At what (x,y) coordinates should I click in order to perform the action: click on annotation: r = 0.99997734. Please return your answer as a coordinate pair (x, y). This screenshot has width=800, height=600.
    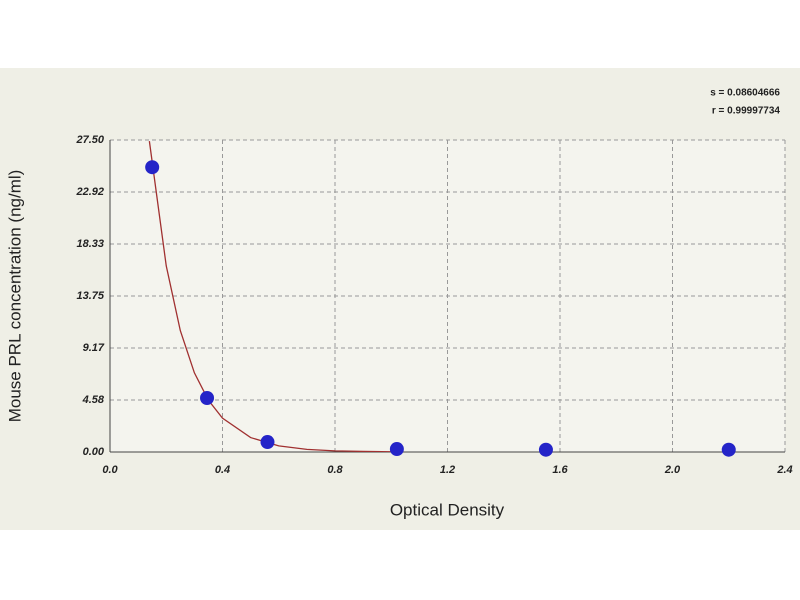
    Looking at the image, I should click on (746, 111).